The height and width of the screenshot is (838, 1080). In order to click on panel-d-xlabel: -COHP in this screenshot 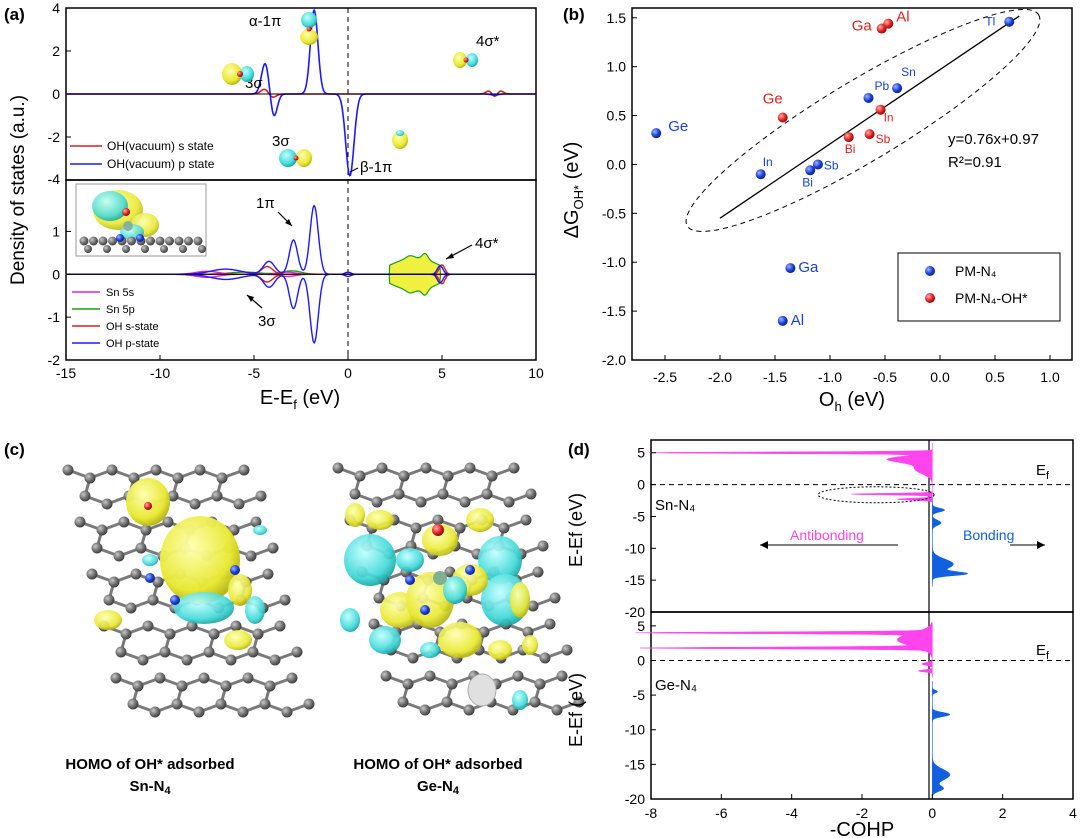, I will do `click(862, 828)`.